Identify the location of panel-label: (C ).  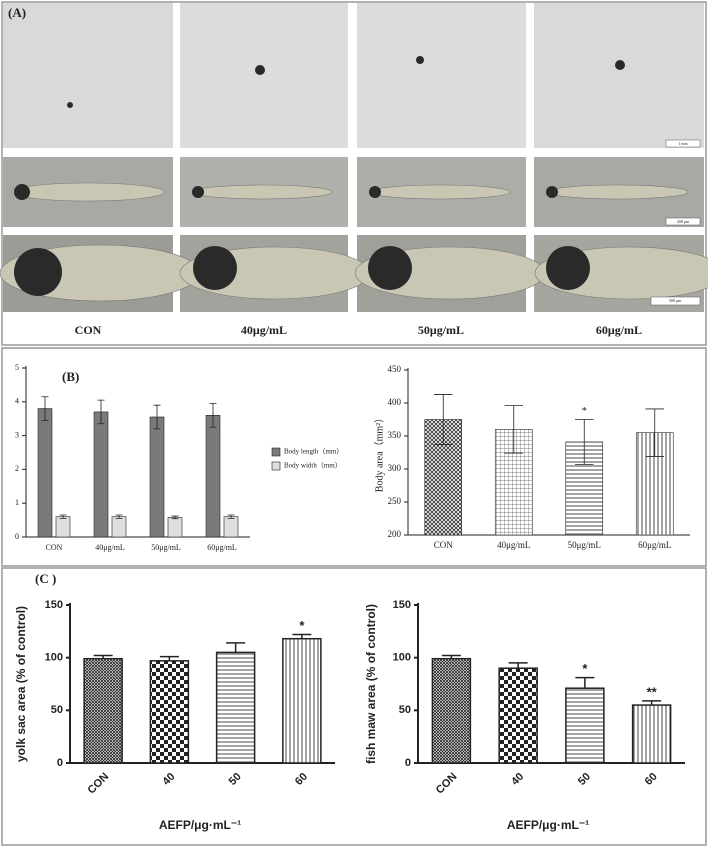
(45, 578).